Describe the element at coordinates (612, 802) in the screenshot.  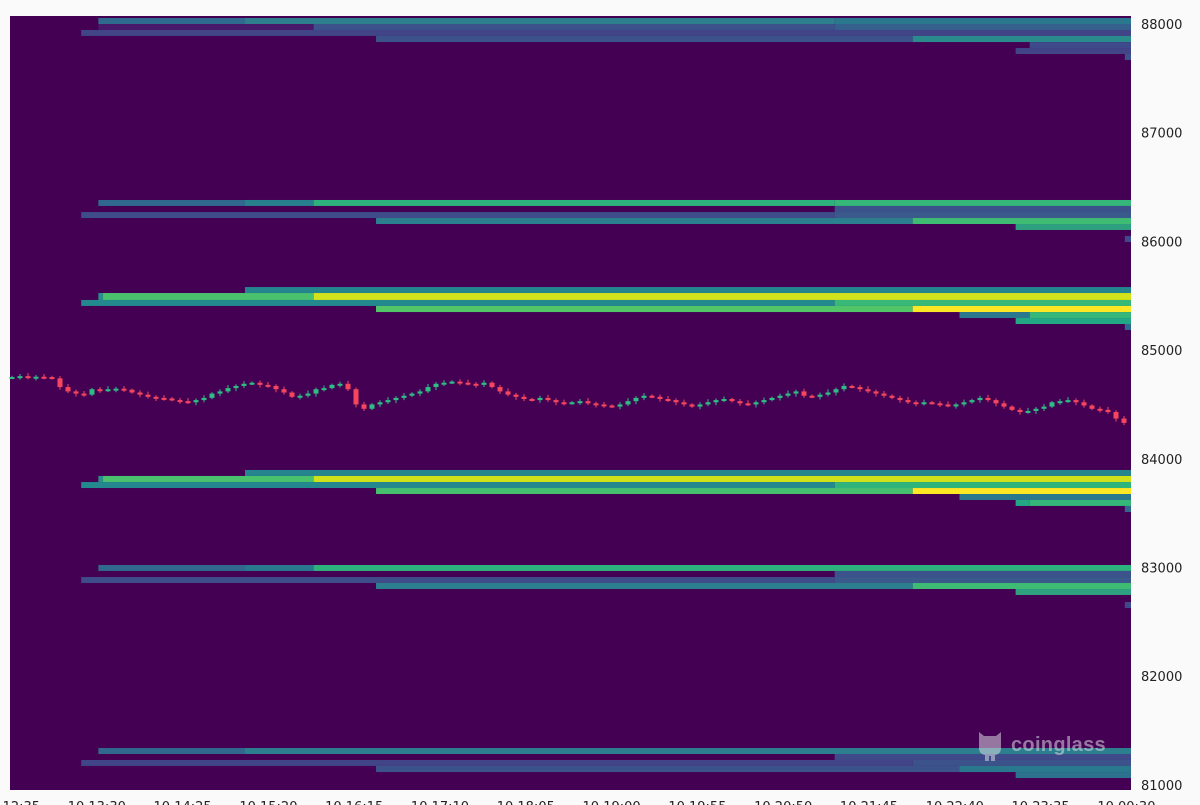
I see `x-tick-label: 10 19:00` at that location.